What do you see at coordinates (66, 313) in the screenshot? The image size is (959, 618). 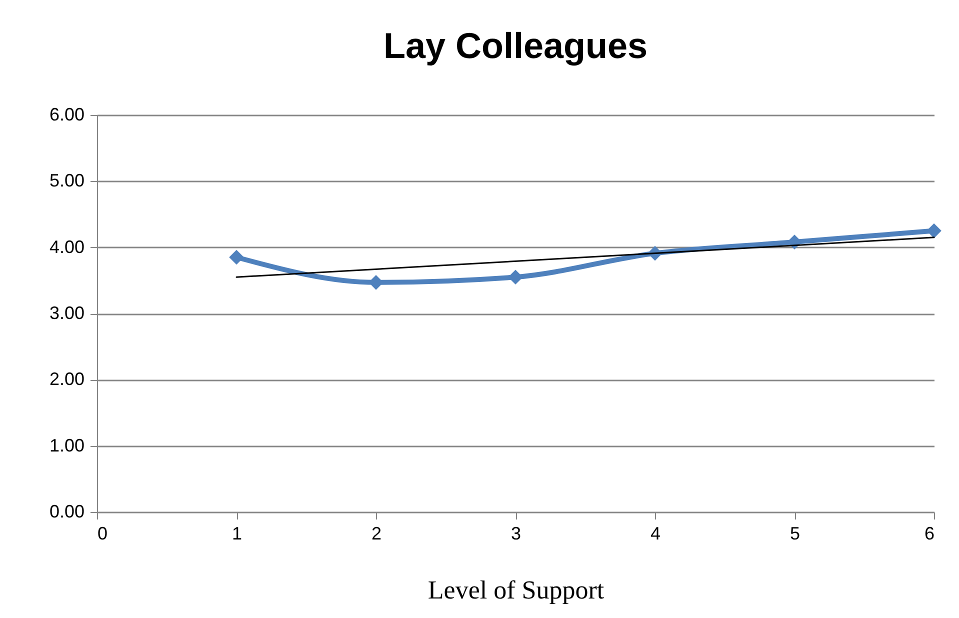 I see `y-tick-label: 3.00` at bounding box center [66, 313].